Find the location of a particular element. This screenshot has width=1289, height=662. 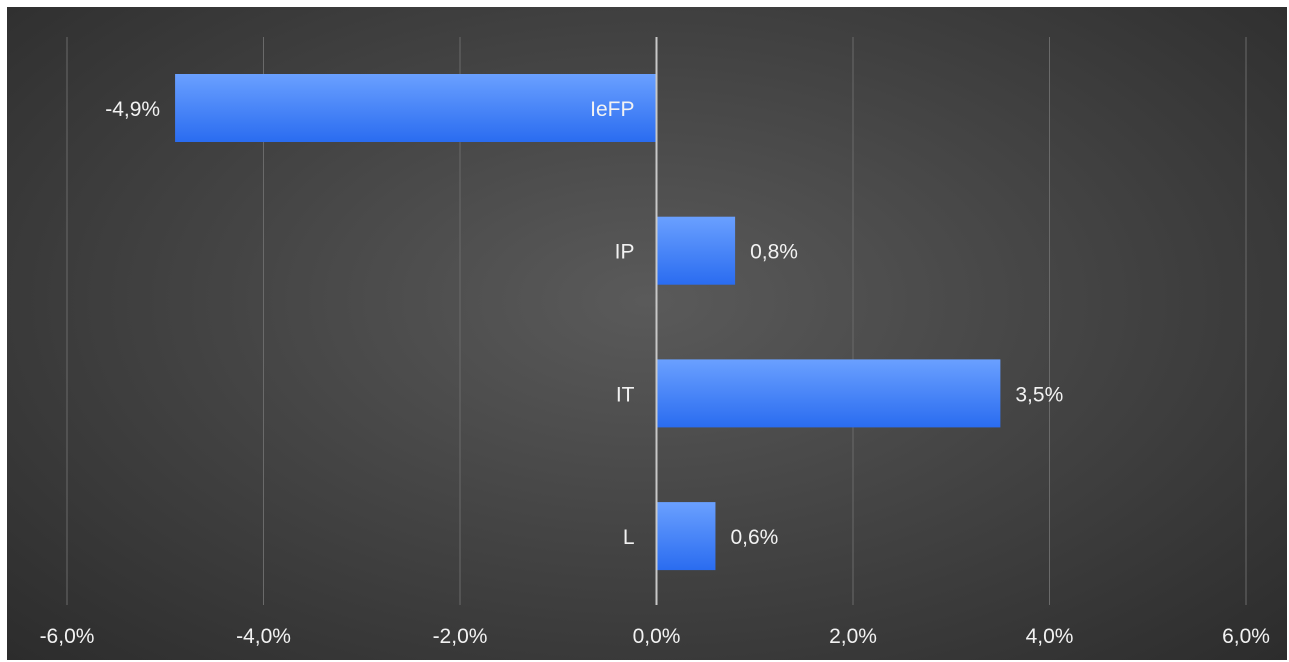

data-label: -4,9% is located at coordinates (132, 109).